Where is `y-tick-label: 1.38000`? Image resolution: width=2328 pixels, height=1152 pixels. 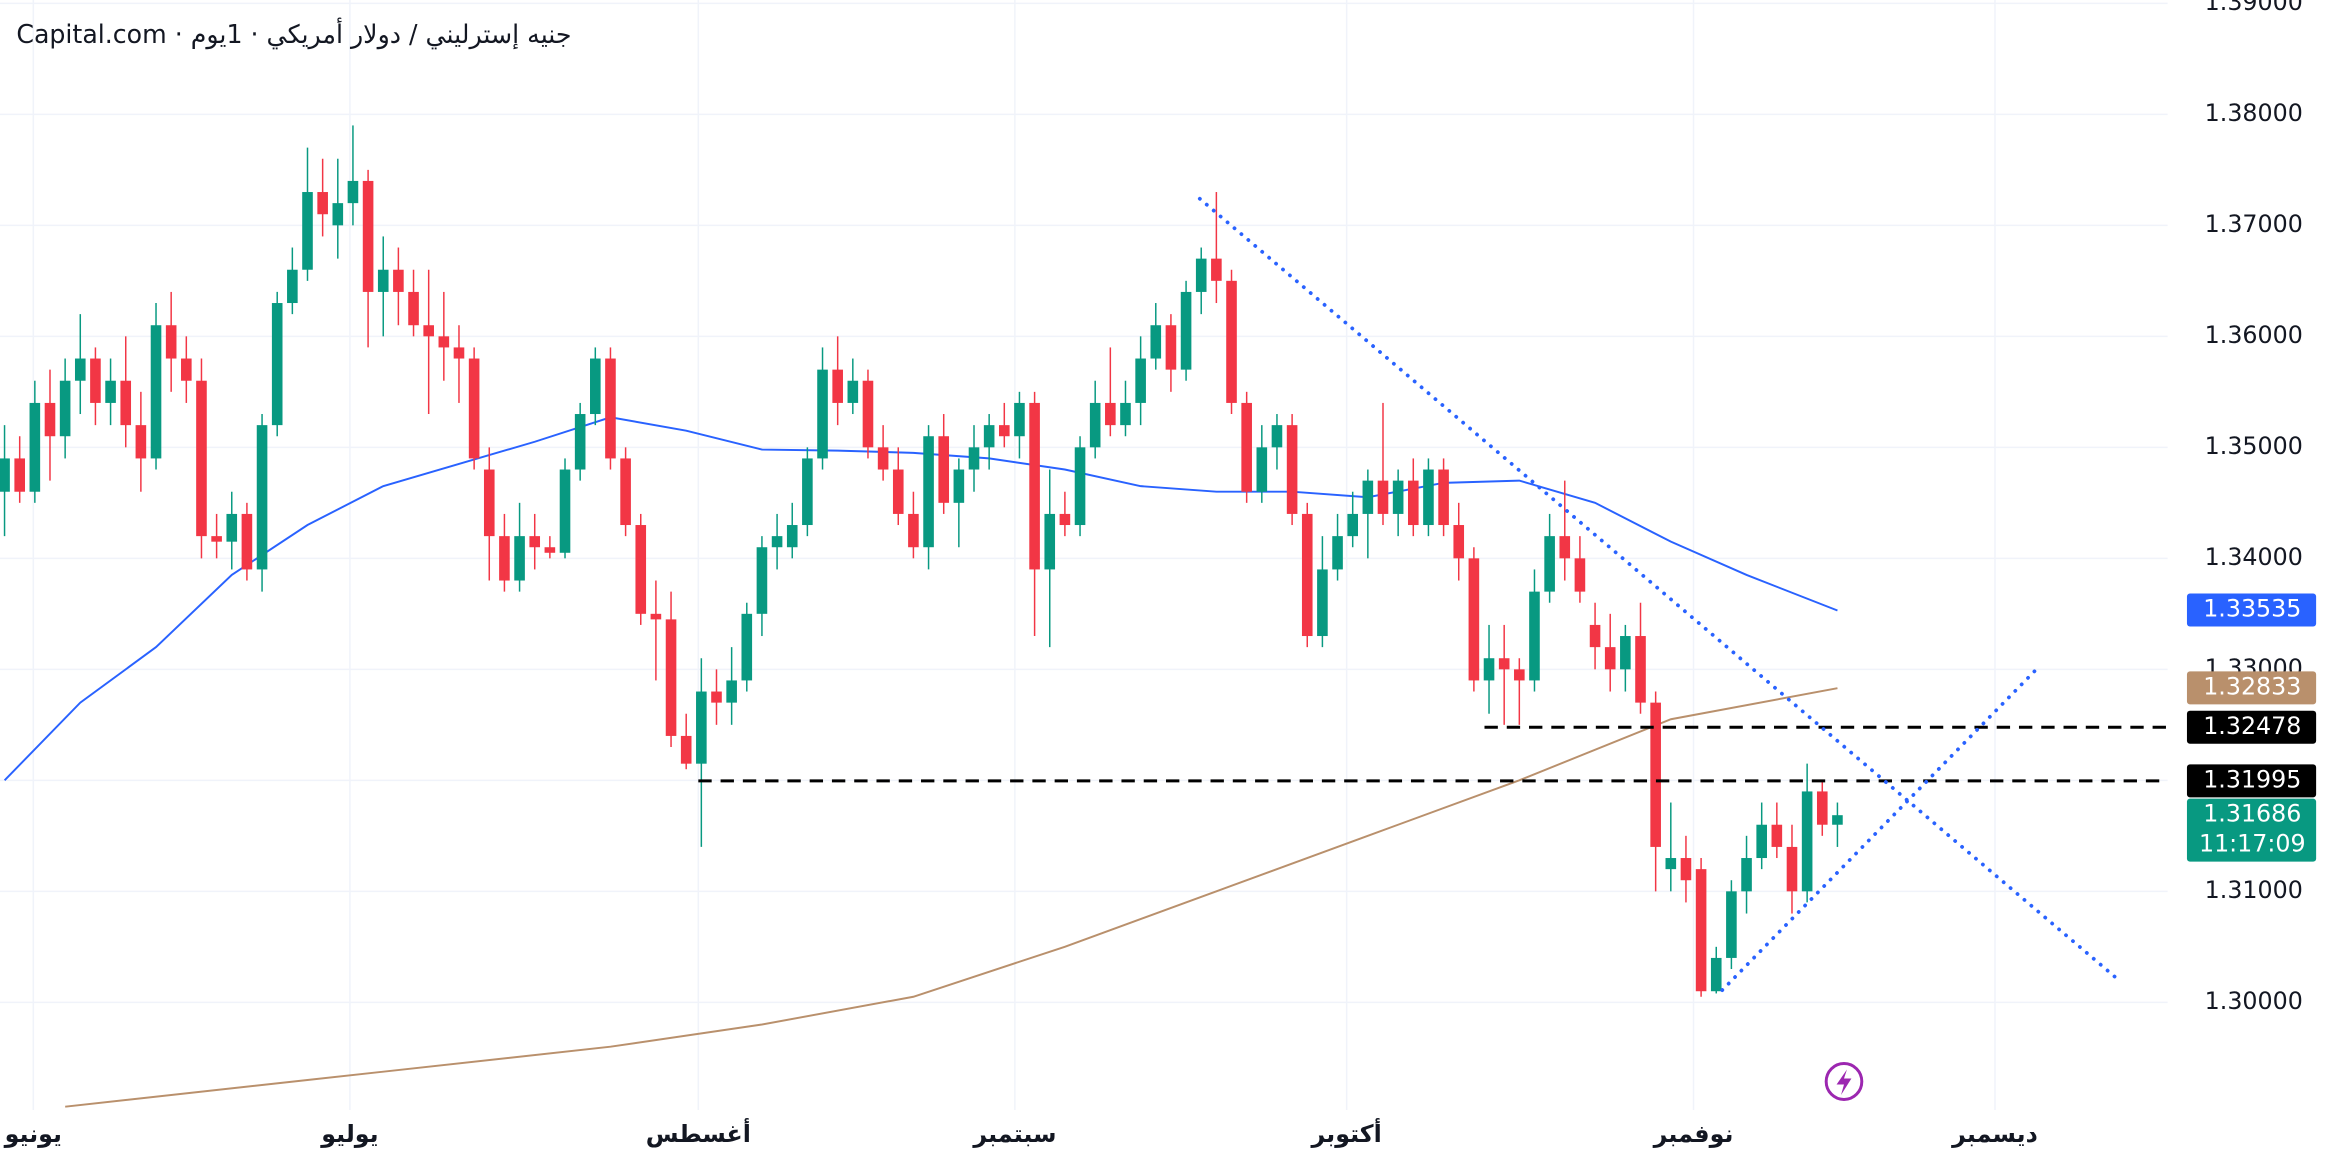 y-tick-label: 1.38000 is located at coordinates (2254, 113).